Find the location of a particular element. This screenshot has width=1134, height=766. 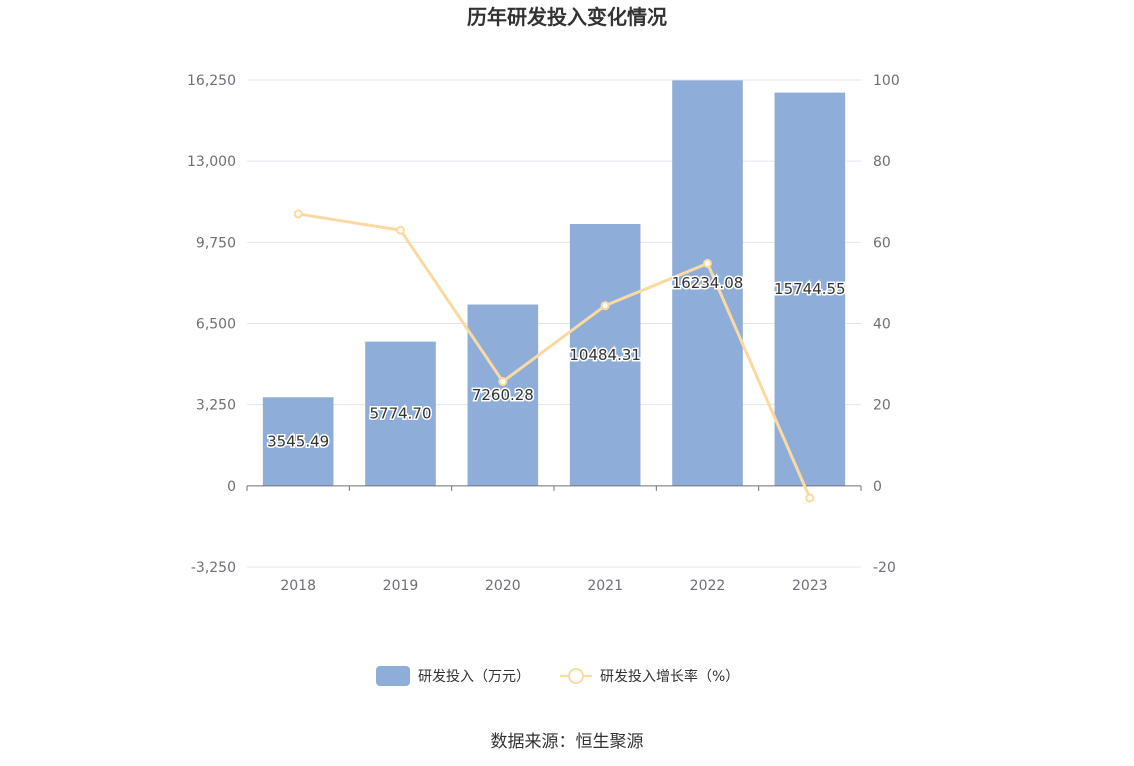

right-tick-label: 0 is located at coordinates (877, 487).